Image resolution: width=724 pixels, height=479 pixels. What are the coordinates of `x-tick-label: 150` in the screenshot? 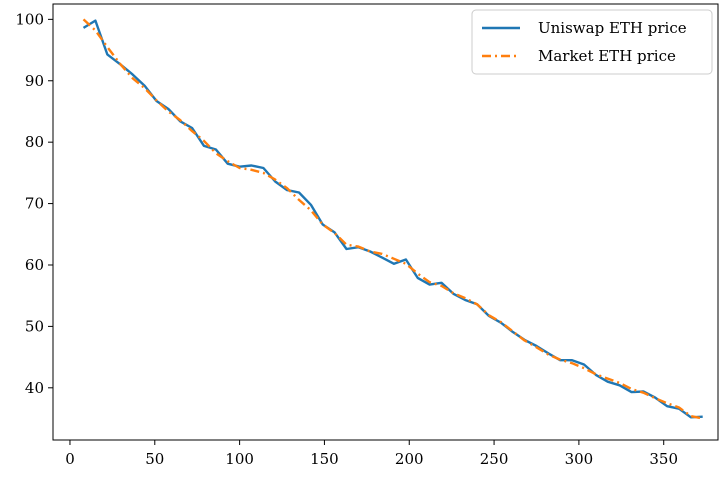 It's located at (324, 459).